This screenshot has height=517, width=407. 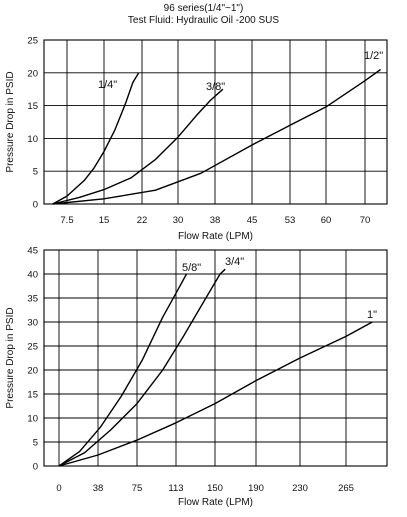 What do you see at coordinates (175, 488) in the screenshot?
I see `x-tick-label: 113` at bounding box center [175, 488].